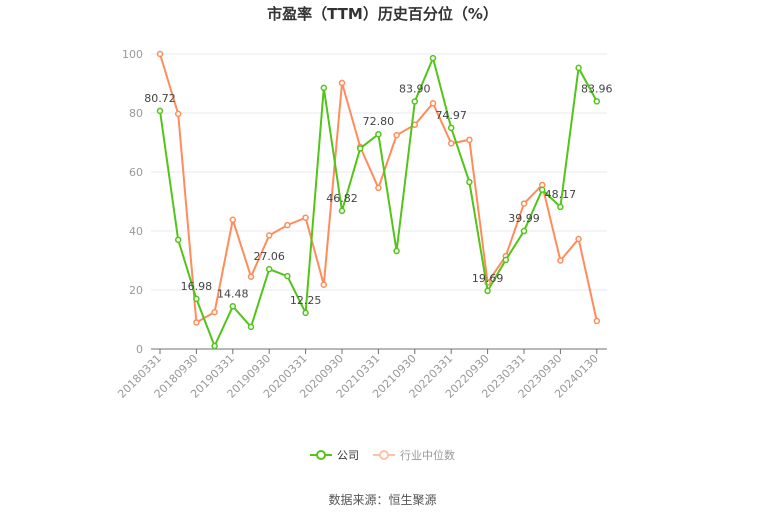 This screenshot has height=517, width=765. Describe the element at coordinates (334, 455) in the screenshot. I see `legend-item-company: 公司` at that location.